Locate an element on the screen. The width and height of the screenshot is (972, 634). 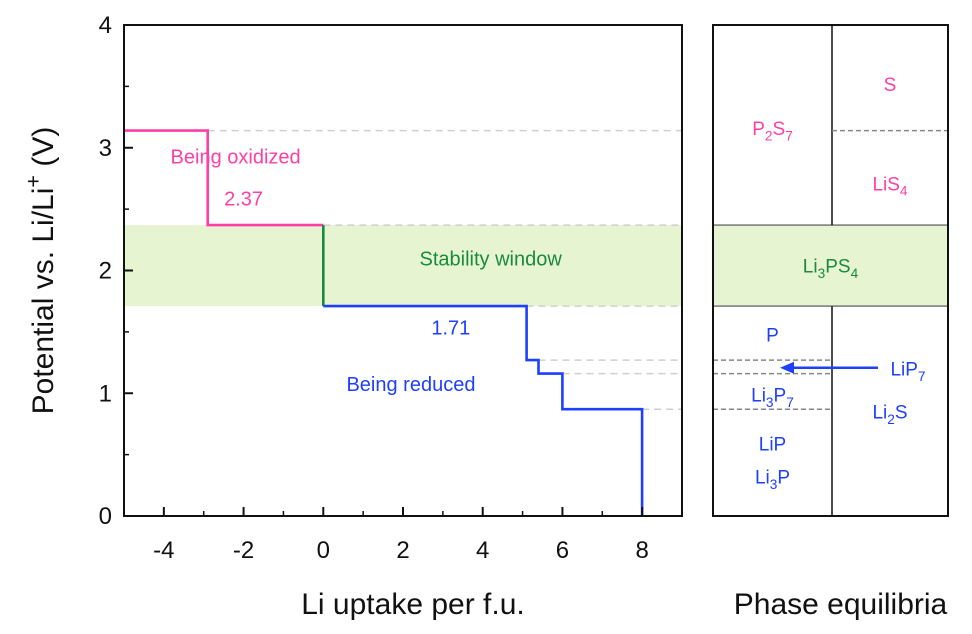
x-tick-label: 8 is located at coordinates (641, 550).